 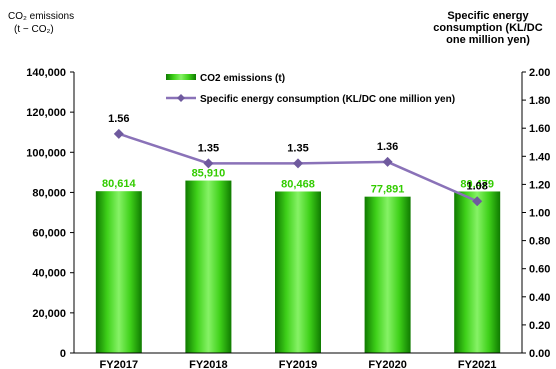 What do you see at coordinates (298, 364) in the screenshot?
I see `category-label: FY2019` at bounding box center [298, 364].